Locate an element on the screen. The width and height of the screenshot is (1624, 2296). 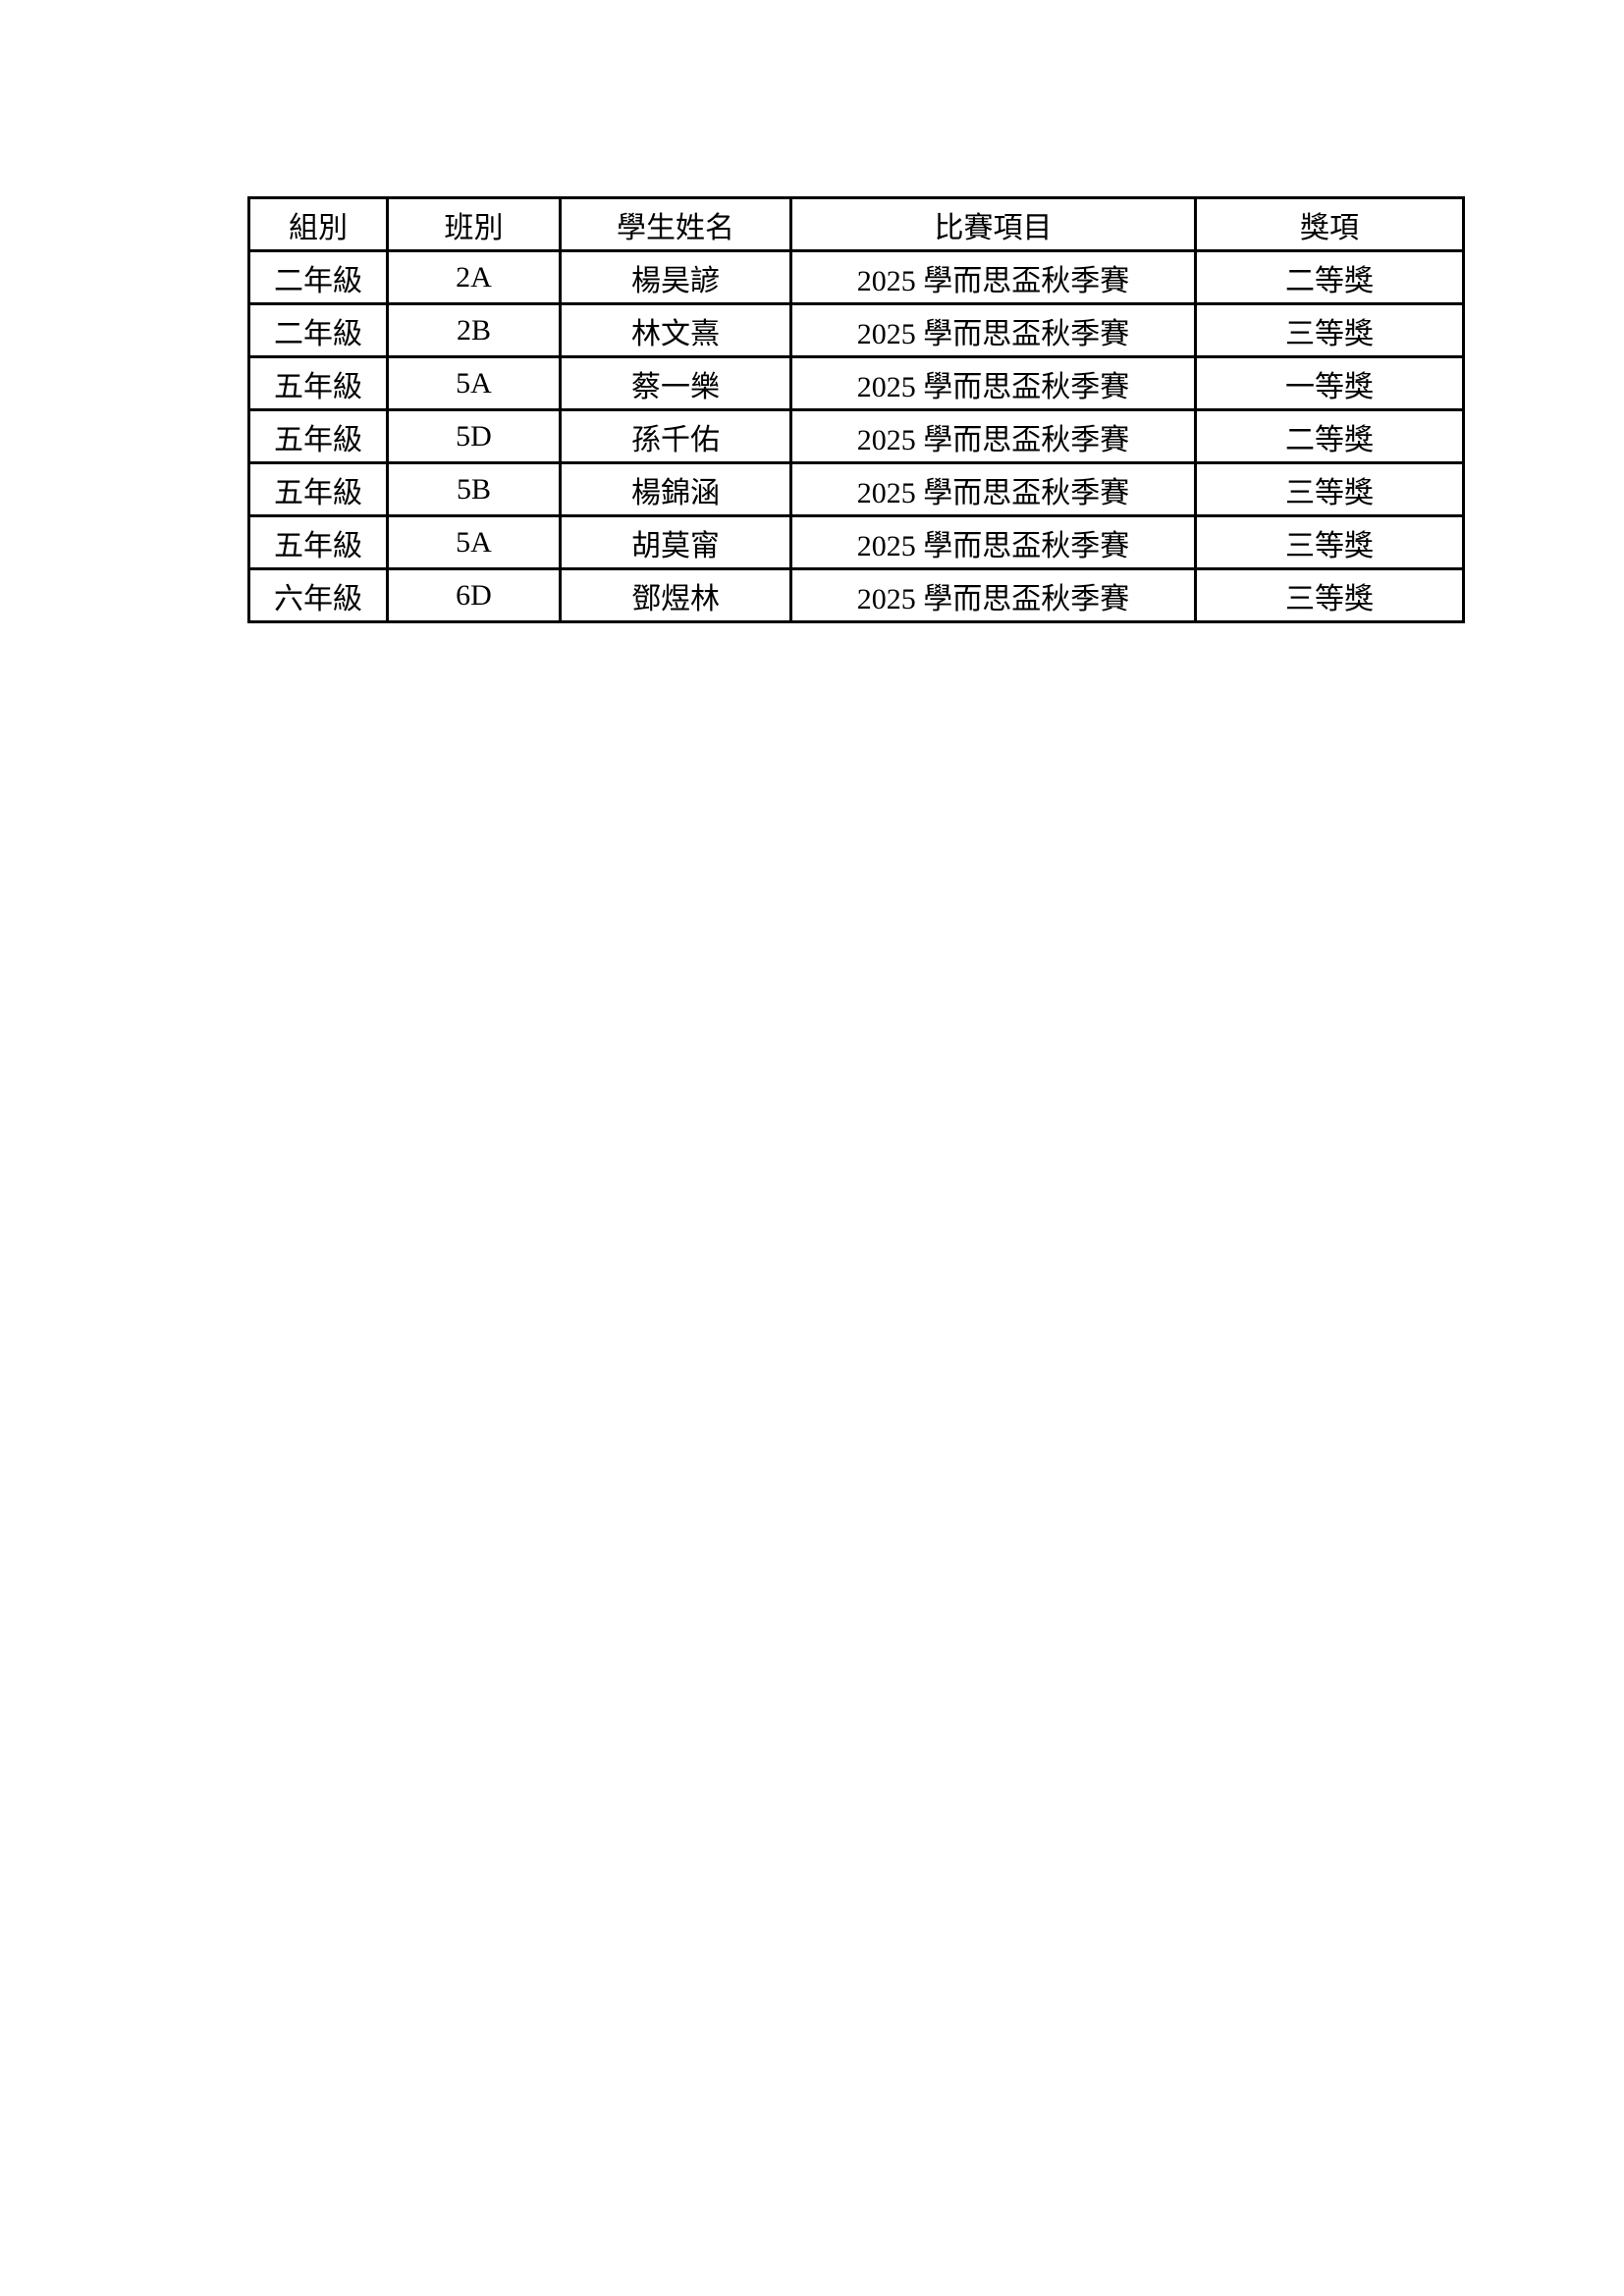
header-student-name: 學生姓名 is located at coordinates (675, 224).